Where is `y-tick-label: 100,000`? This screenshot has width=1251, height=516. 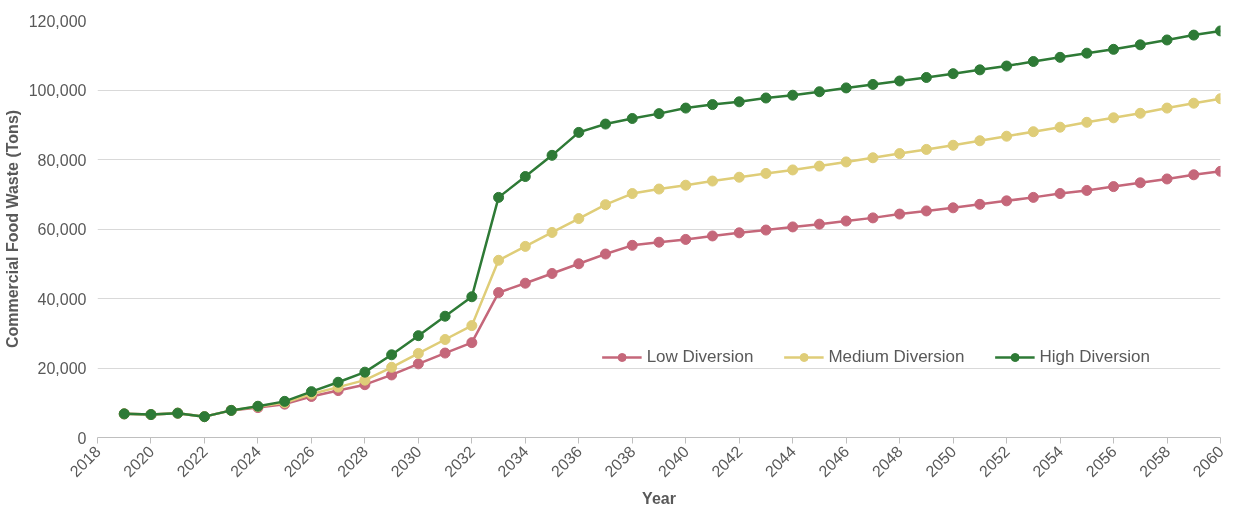
y-tick-label: 100,000 is located at coordinates (57, 90).